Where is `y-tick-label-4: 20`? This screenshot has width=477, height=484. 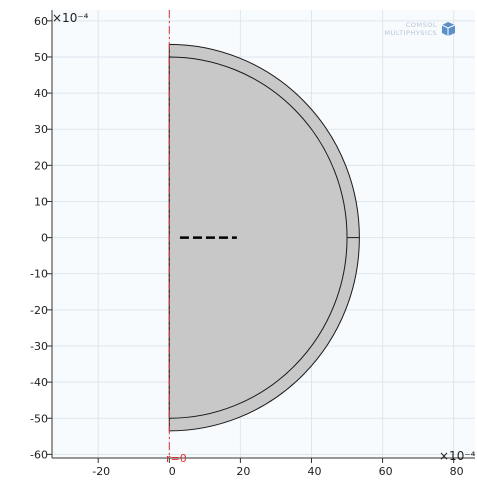
y-tick-label-4: 20 is located at coordinates (41, 165).